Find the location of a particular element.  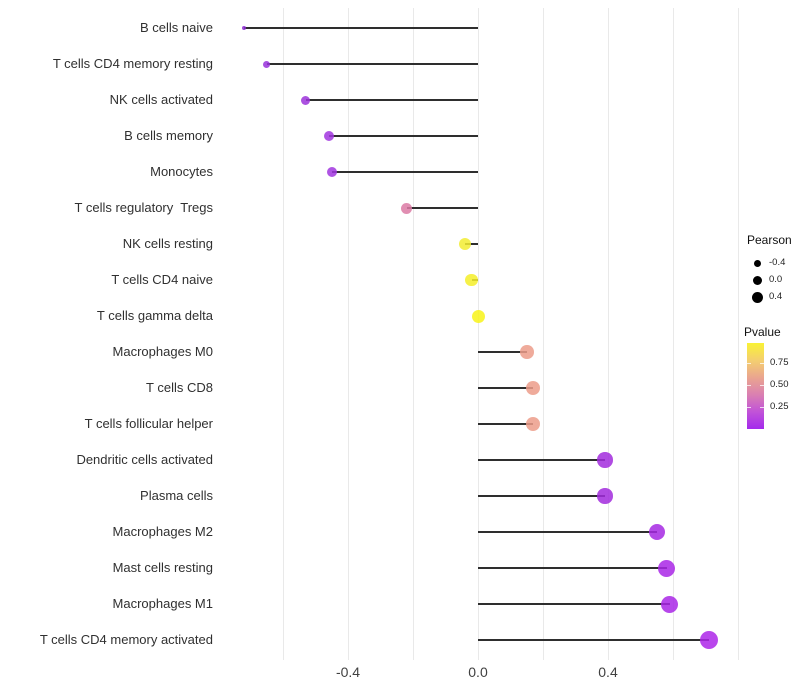

category-label: NK cells activated is located at coordinates (161, 99).